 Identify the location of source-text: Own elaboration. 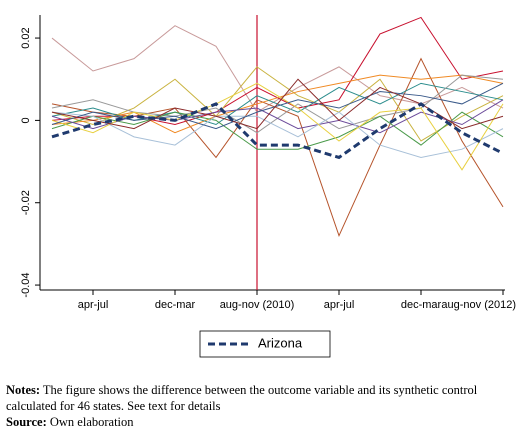
(91, 422).